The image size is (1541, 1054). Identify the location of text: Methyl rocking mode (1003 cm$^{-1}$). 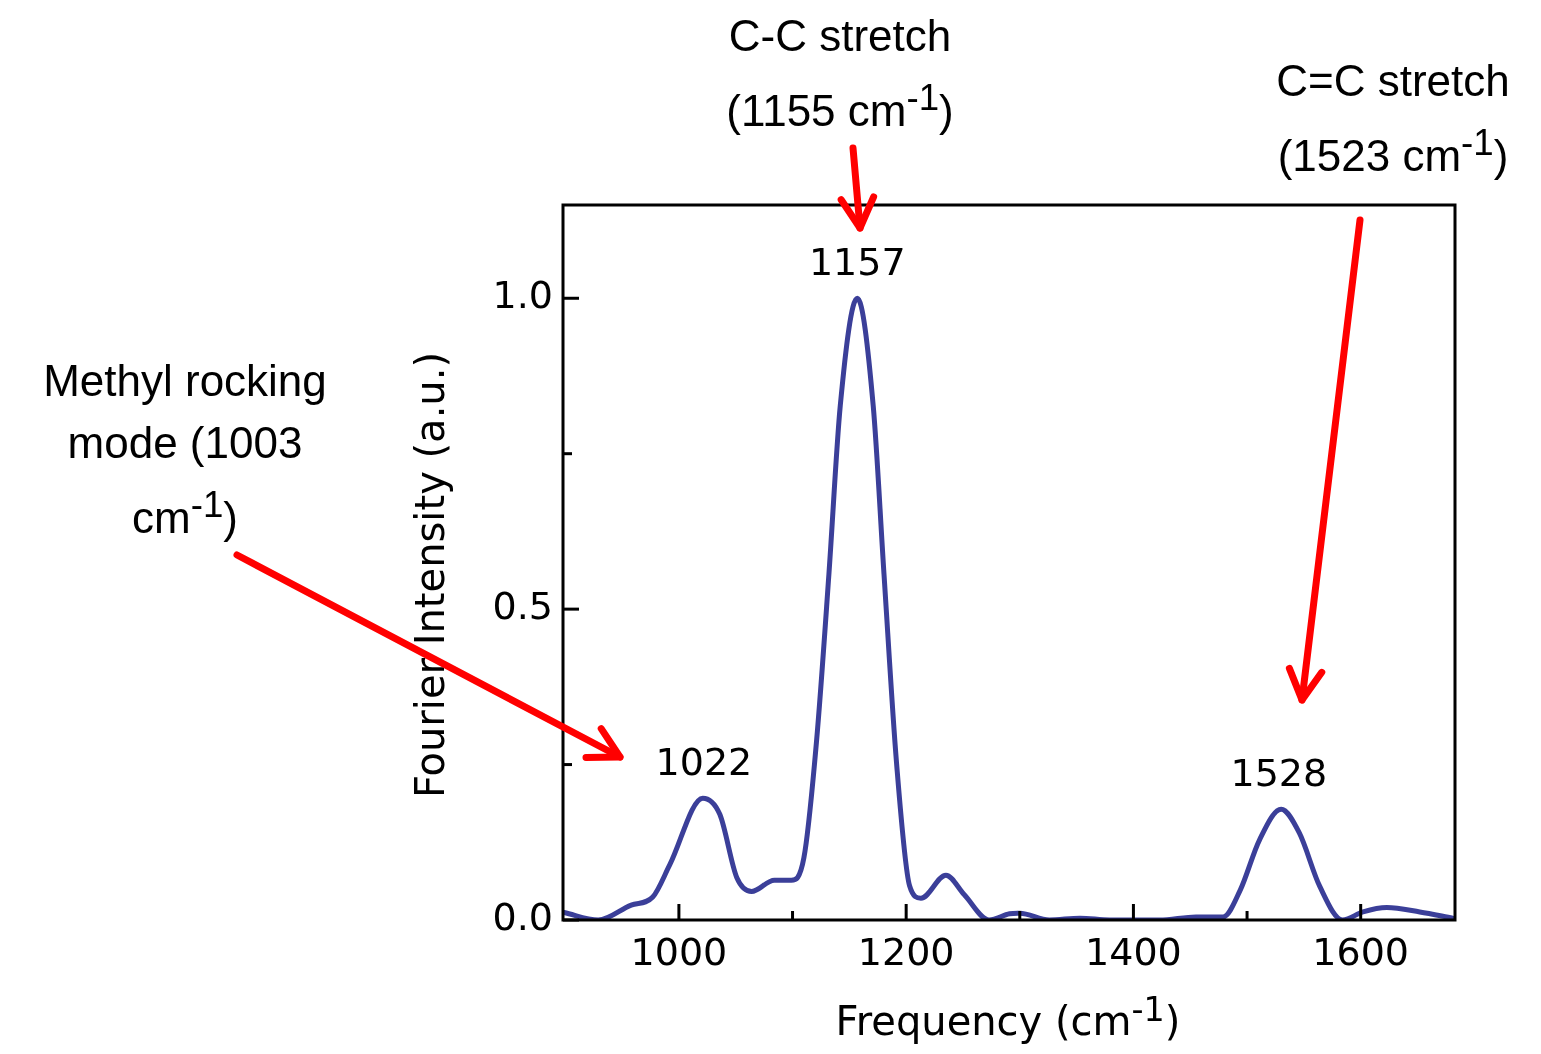
(185, 449).